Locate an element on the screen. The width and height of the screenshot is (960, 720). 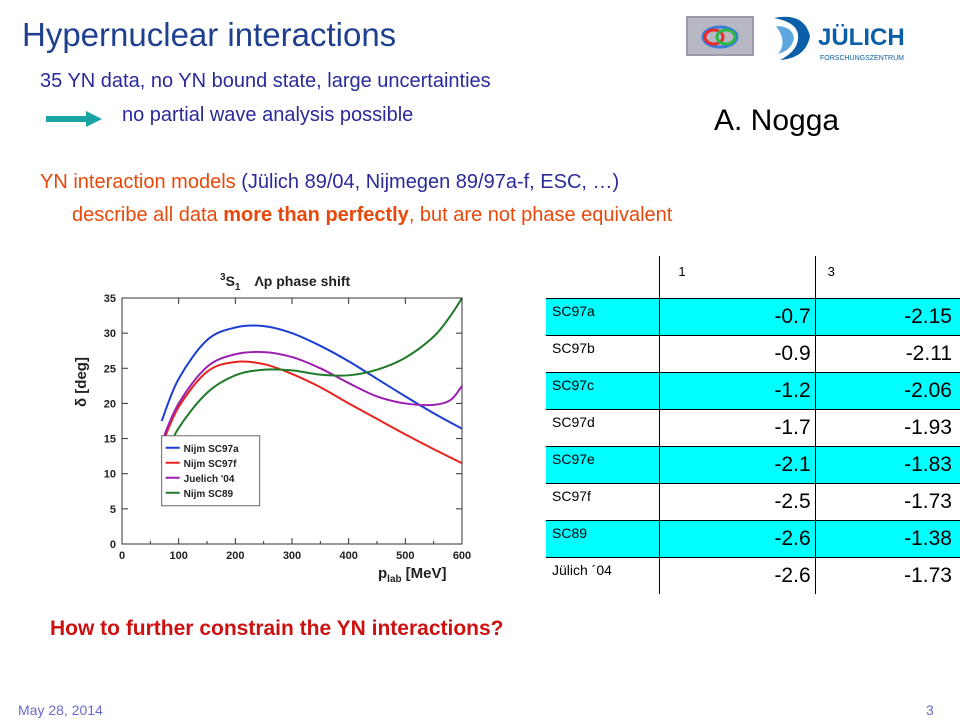
table-row: SC97f -2.5 -1.73 is located at coordinates (753, 502).